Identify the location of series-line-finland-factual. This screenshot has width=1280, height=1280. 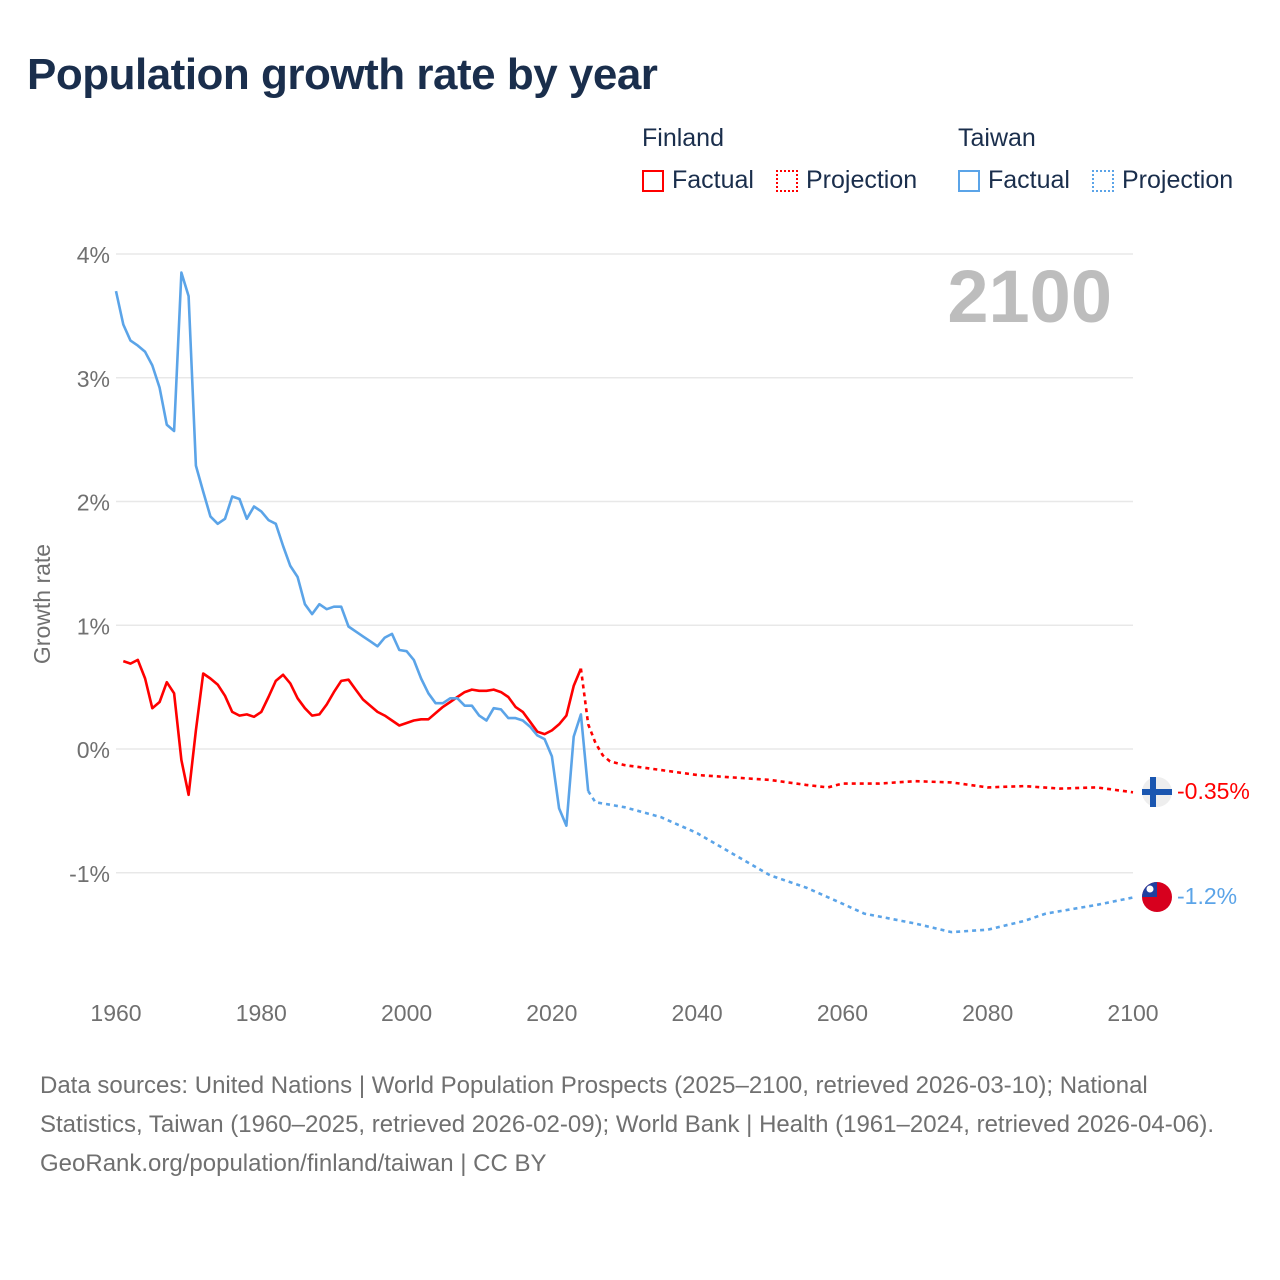
(352, 727).